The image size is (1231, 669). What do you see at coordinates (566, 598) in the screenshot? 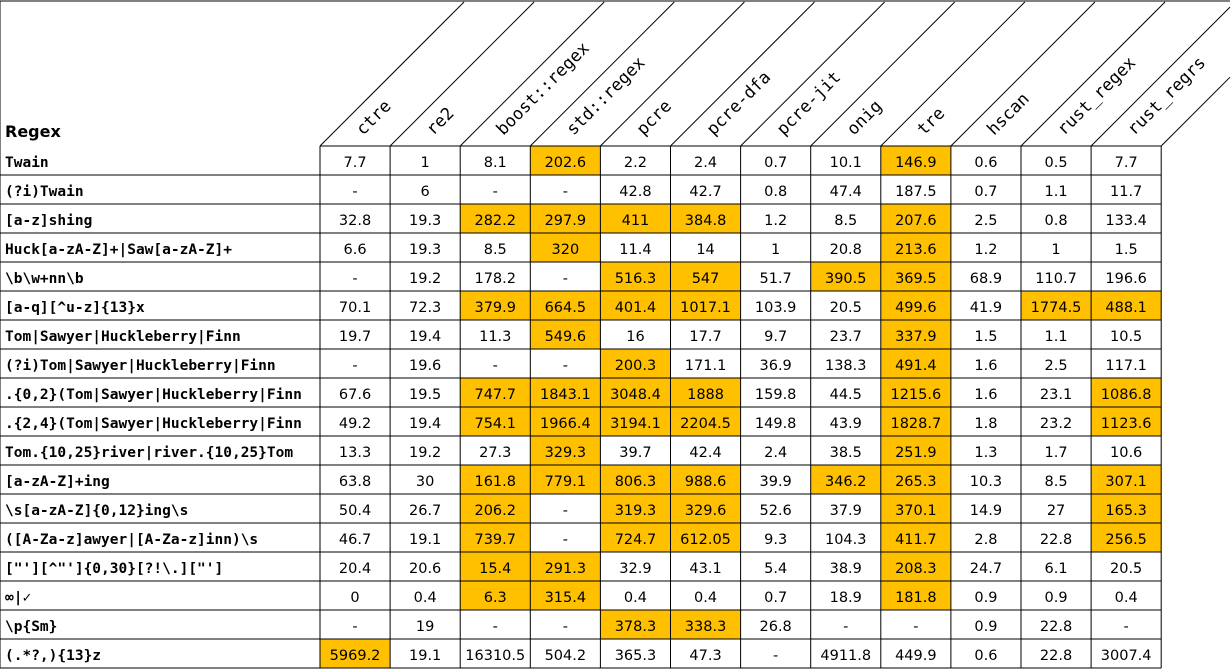
I see `value-cell: 315.4` at bounding box center [566, 598].